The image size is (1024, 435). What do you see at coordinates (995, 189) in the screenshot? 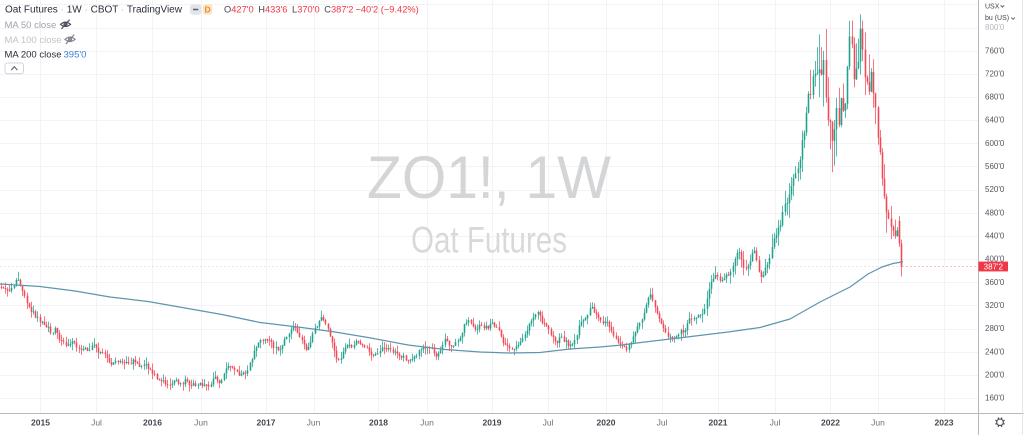
I see `svg-text: 520'0` at bounding box center [995, 189].